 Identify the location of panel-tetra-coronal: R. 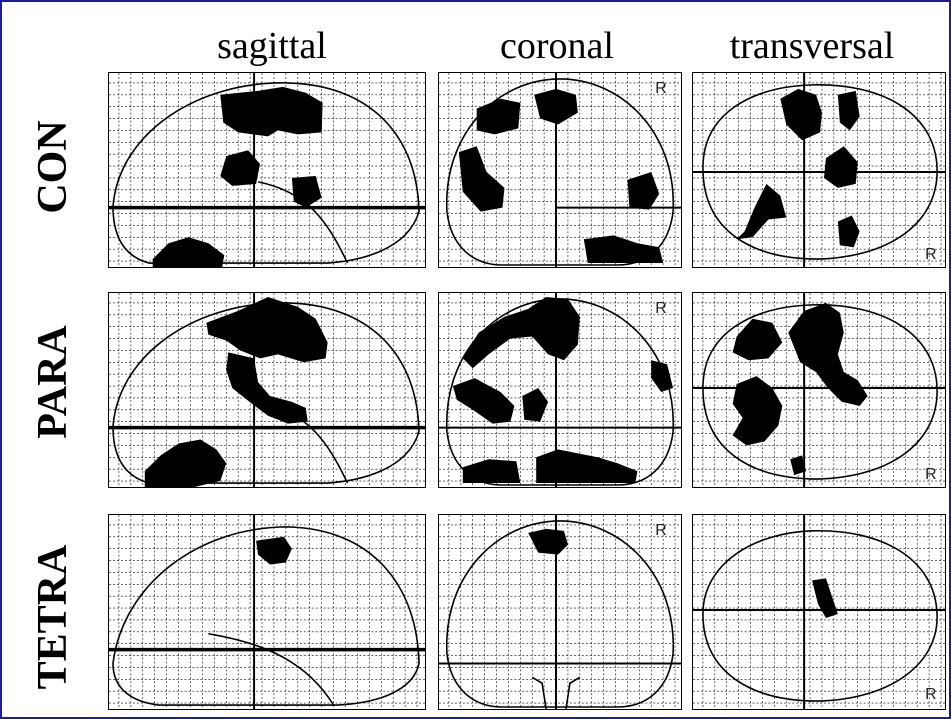
(560, 612).